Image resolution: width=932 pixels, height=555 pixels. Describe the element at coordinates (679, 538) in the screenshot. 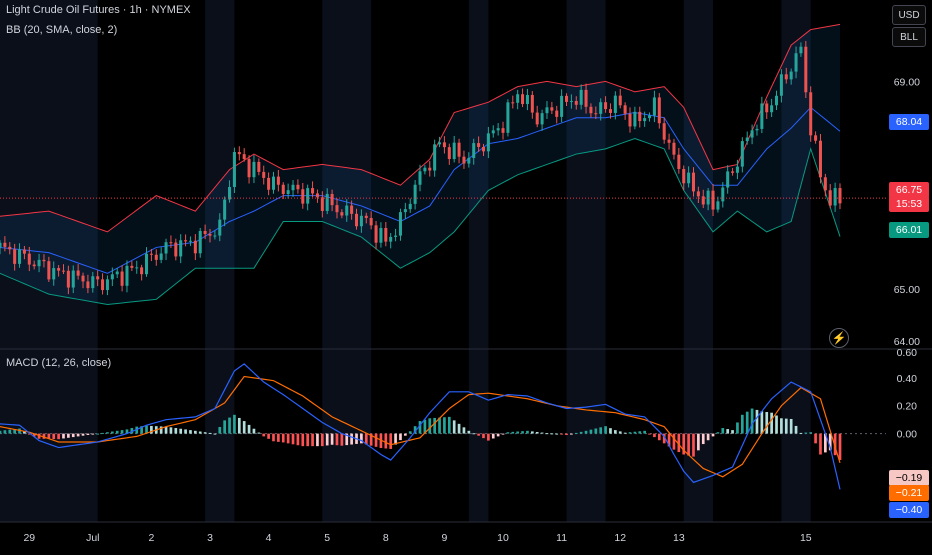

I see `time-axis-tick: 13` at that location.